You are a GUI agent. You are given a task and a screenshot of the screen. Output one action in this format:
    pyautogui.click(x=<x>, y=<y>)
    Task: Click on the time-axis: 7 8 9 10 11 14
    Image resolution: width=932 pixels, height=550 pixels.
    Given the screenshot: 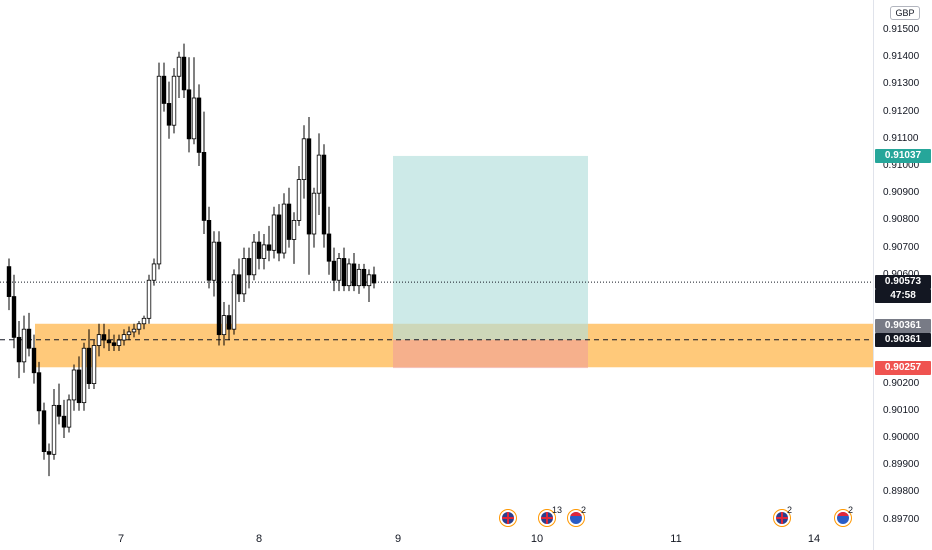 What is the action you would take?
    pyautogui.click(x=436, y=539)
    